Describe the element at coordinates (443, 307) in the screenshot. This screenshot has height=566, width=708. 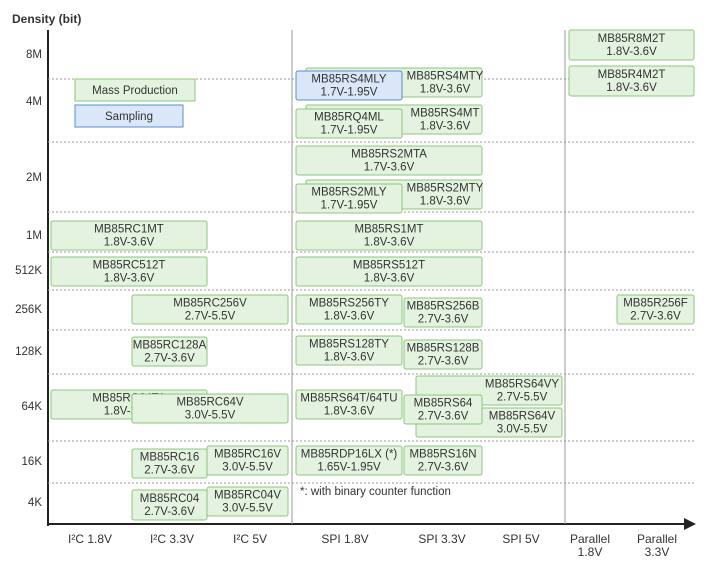
I see `product-name: MB85RS256B` at that location.